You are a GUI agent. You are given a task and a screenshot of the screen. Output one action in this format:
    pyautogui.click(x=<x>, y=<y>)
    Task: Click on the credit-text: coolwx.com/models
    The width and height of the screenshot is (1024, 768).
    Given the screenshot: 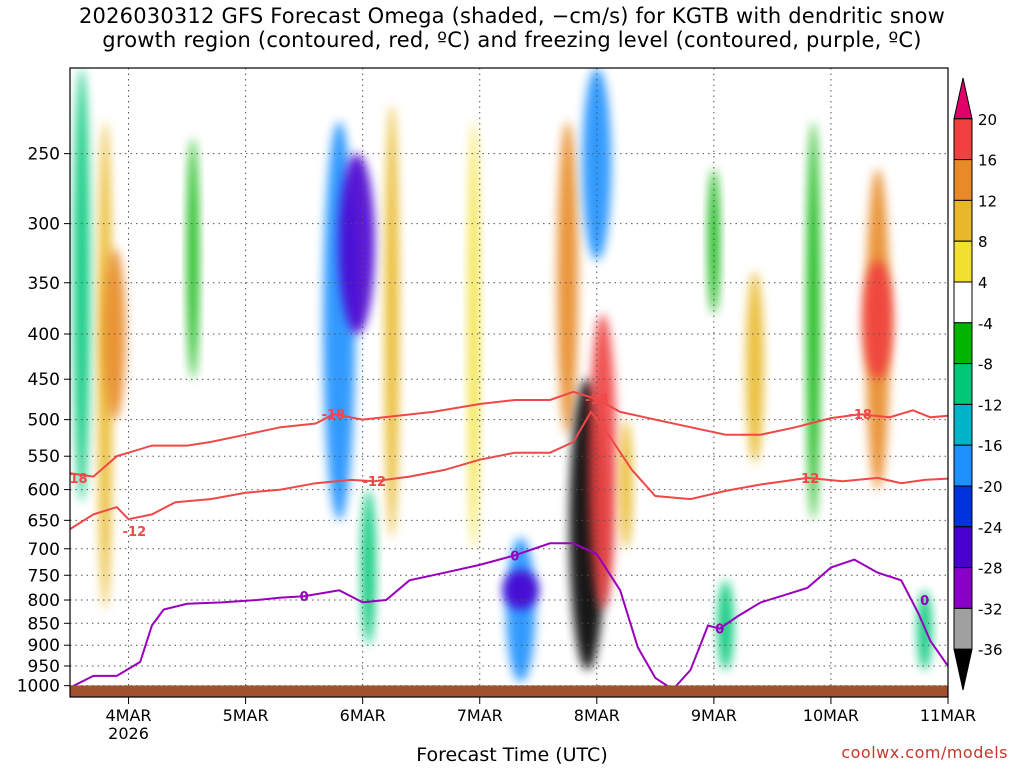 What is the action you would take?
    pyautogui.click(x=924, y=752)
    